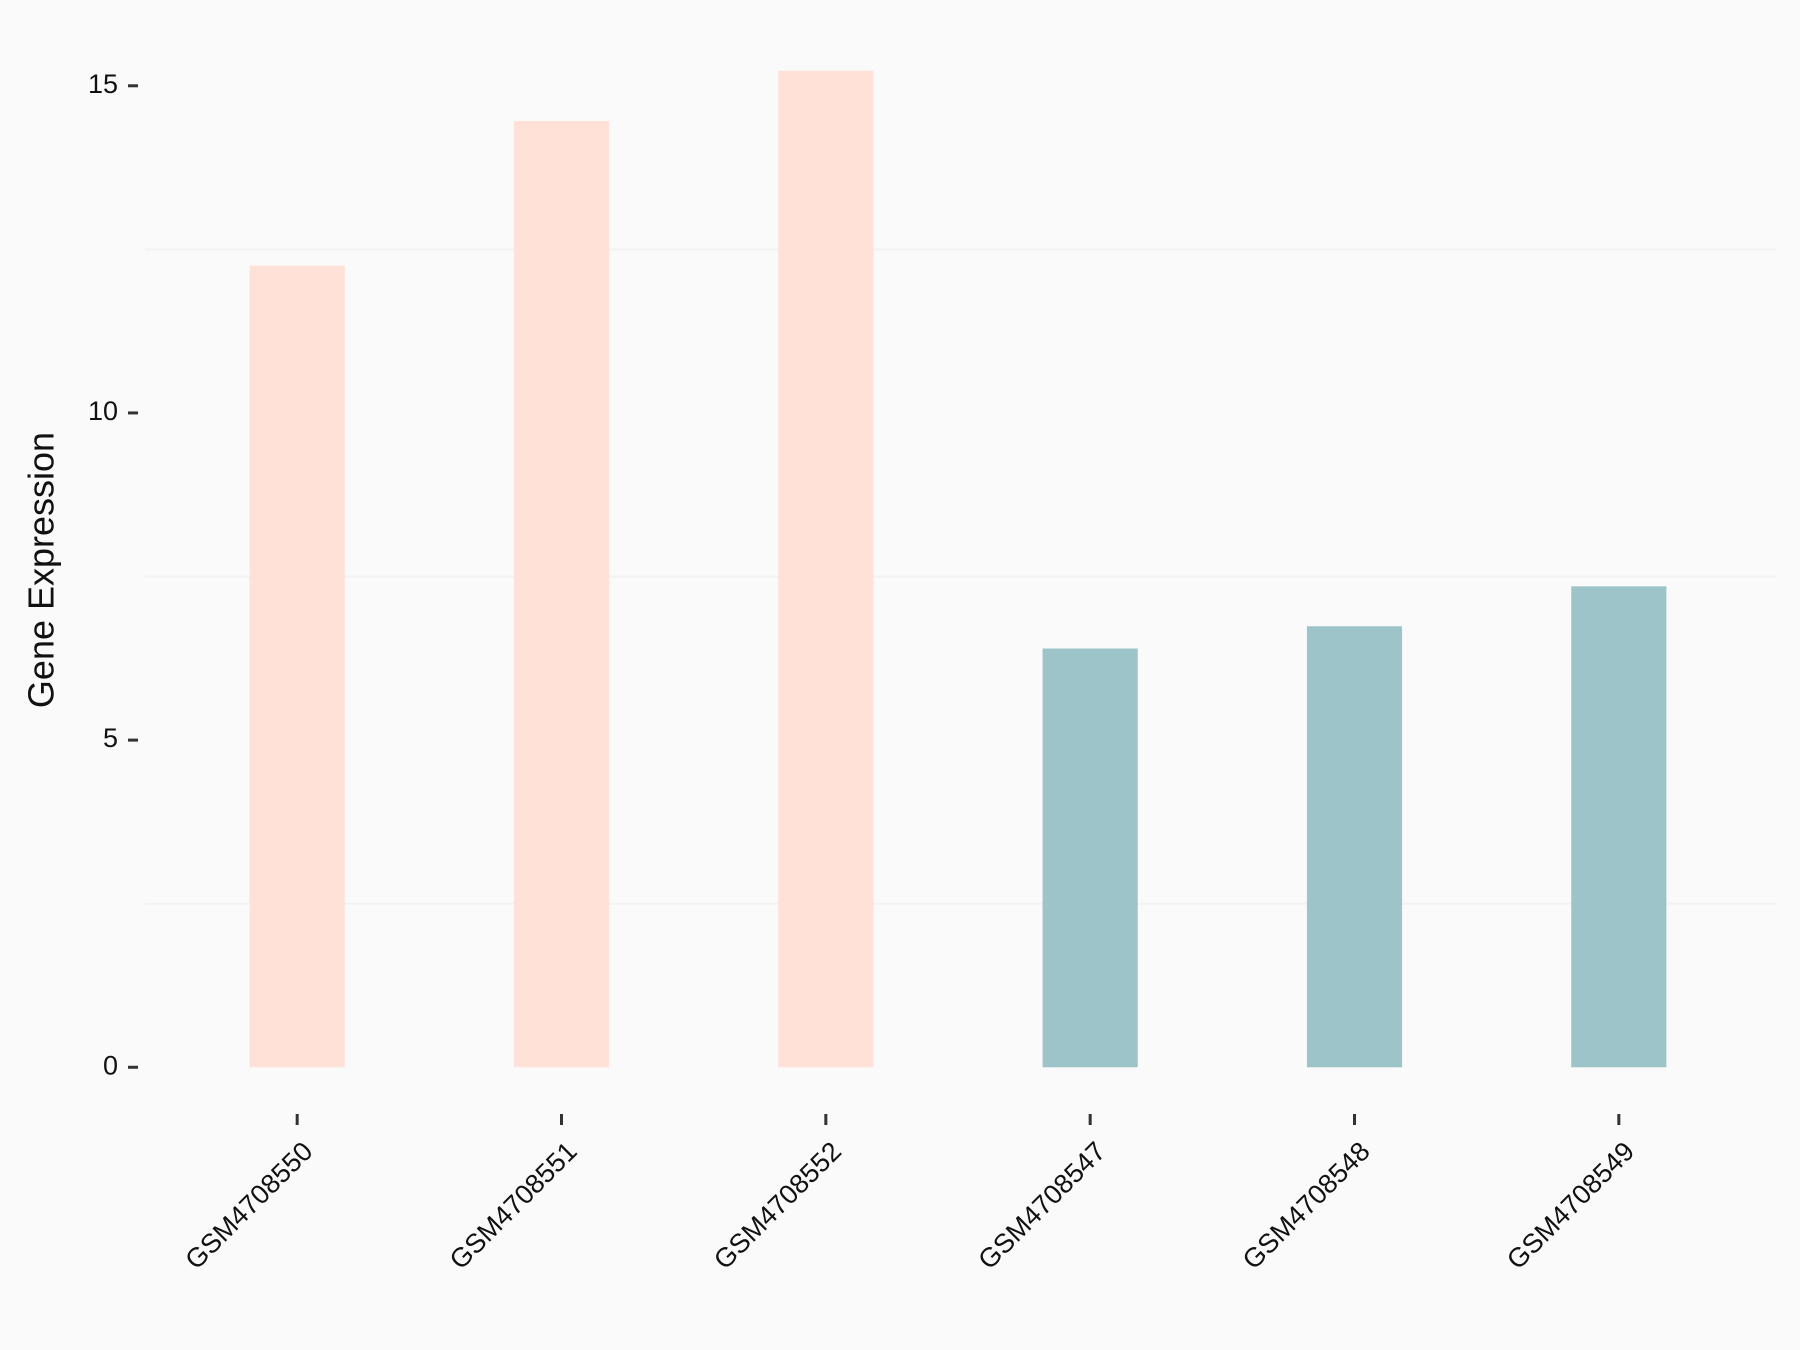 The height and width of the screenshot is (1350, 1800). I want to click on y-axis-label: Gene Expression, so click(41, 570).